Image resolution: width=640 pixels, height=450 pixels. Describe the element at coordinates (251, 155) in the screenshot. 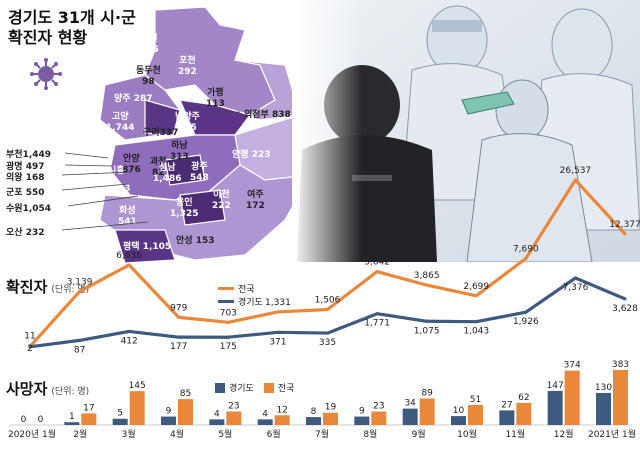

I see `map-label-yangpyeong: 양평 223` at that location.